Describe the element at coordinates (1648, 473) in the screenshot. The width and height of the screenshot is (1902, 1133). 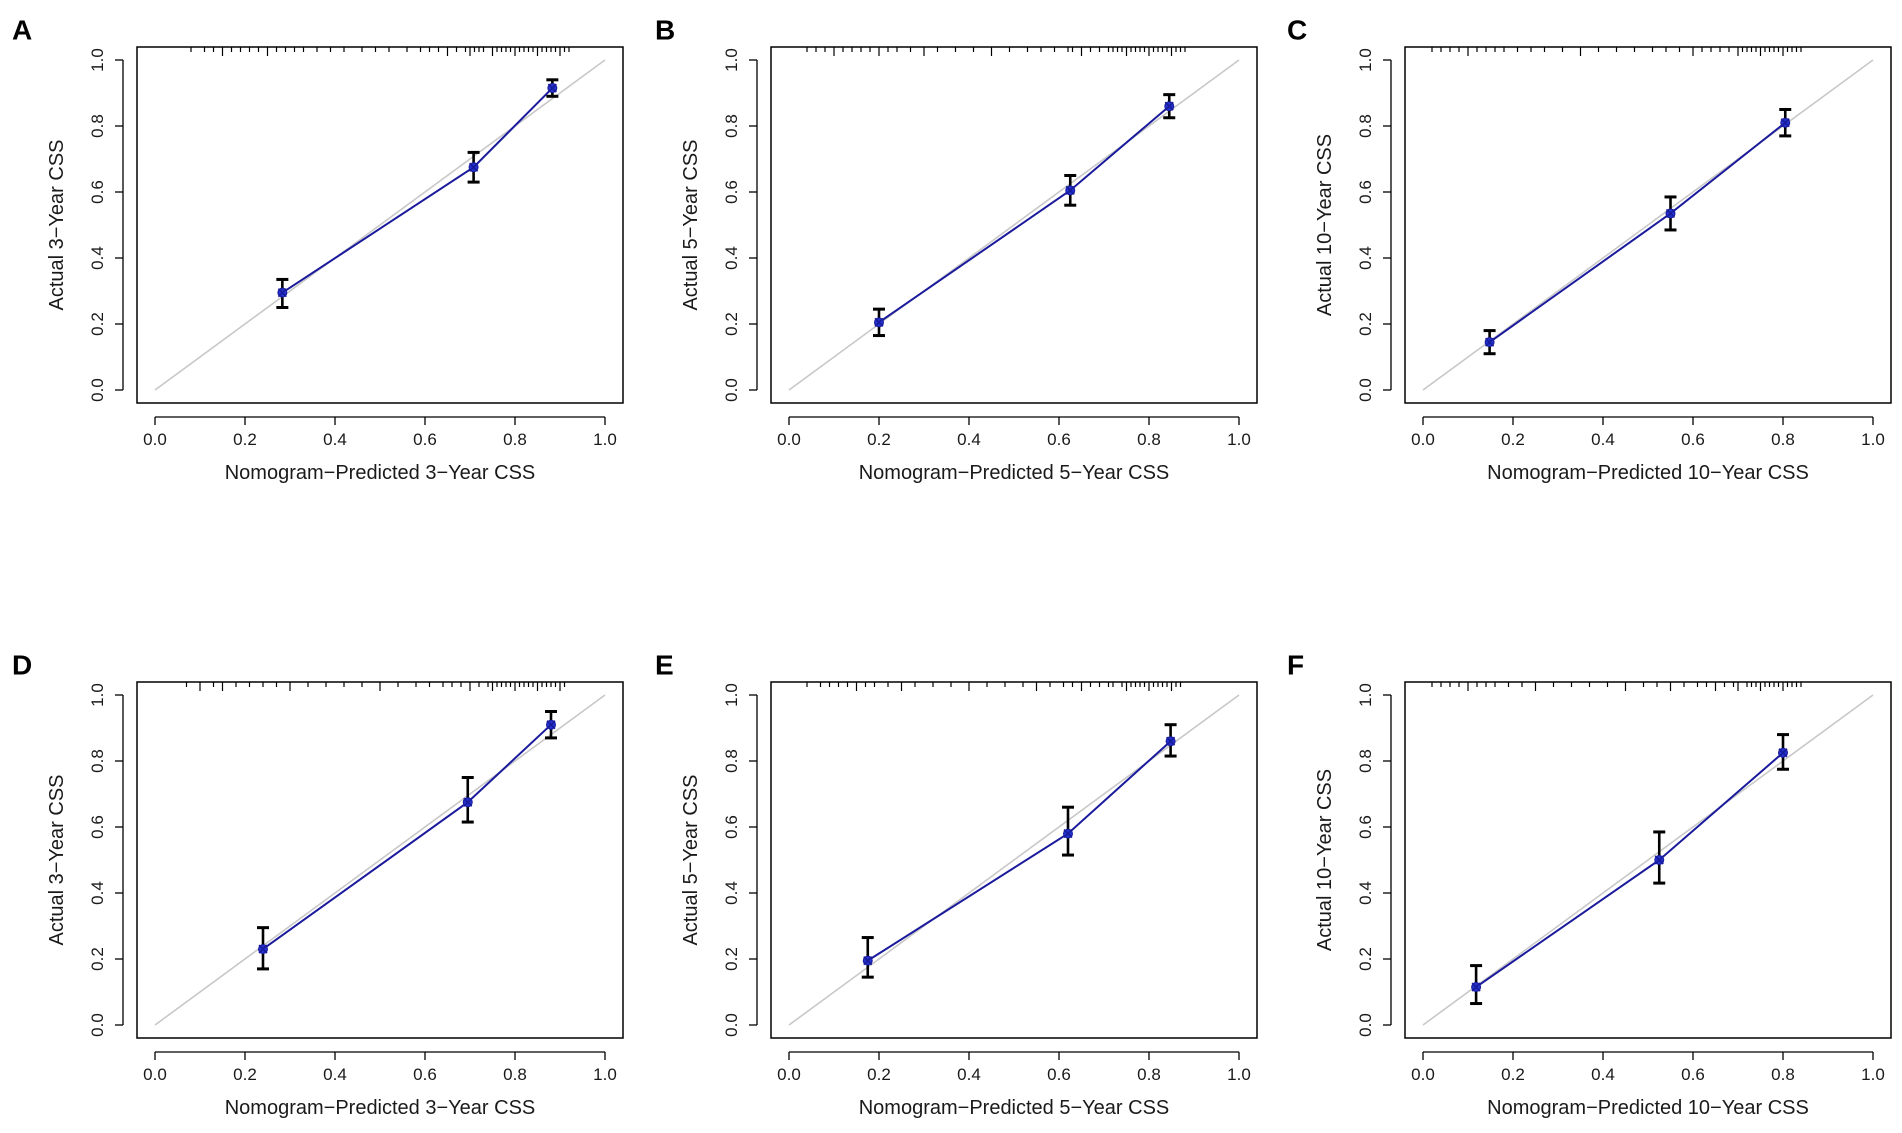
I see `x-axis-label-c: Nomogram−Predicted 10−Year CSS` at that location.